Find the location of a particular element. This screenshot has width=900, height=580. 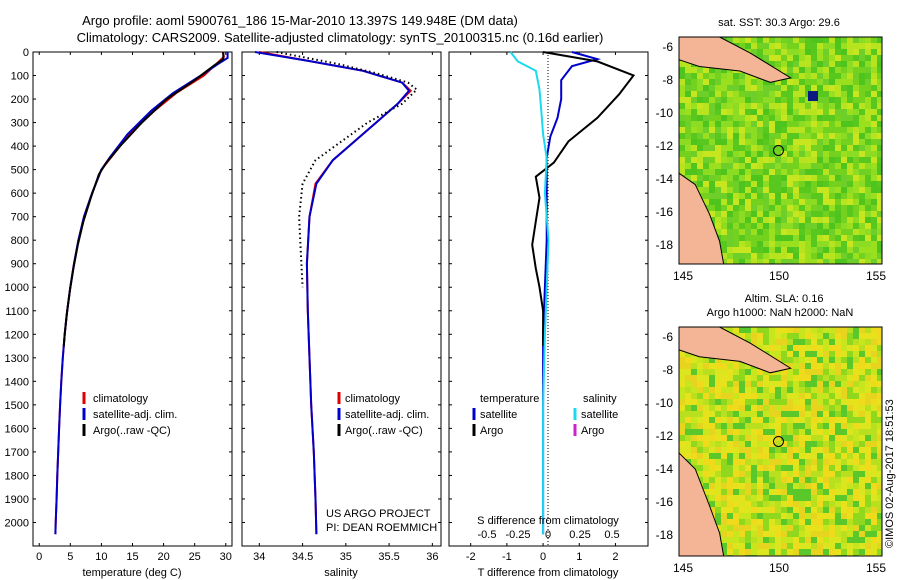

map-lon-label: 150 is located at coordinates (779, 568).